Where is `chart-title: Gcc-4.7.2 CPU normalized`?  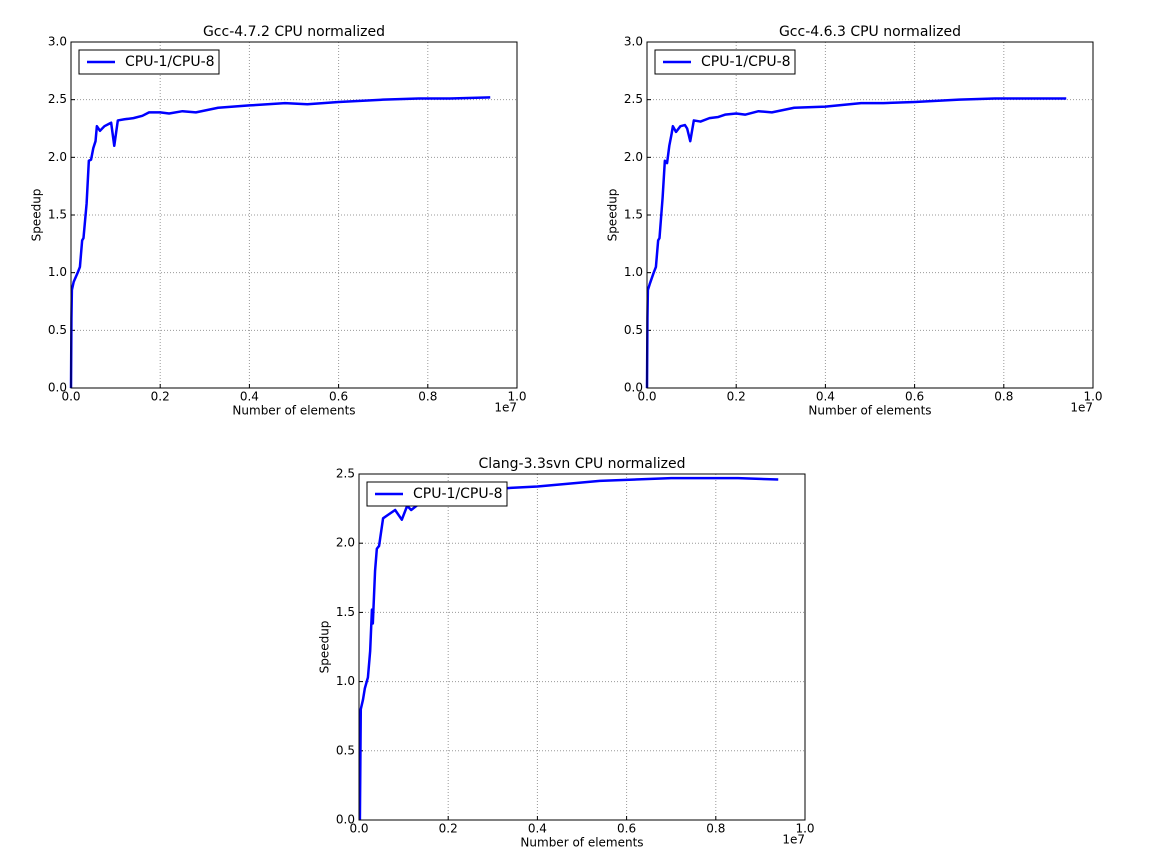
chart-title: Gcc-4.7.2 CPU normalized is located at coordinates (294, 32).